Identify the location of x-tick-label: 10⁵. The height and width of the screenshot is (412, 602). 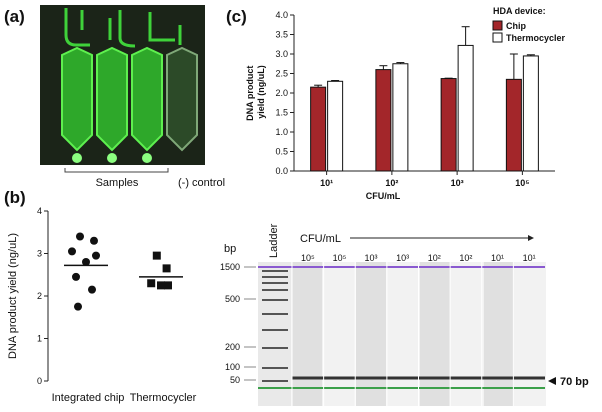
(522, 183).